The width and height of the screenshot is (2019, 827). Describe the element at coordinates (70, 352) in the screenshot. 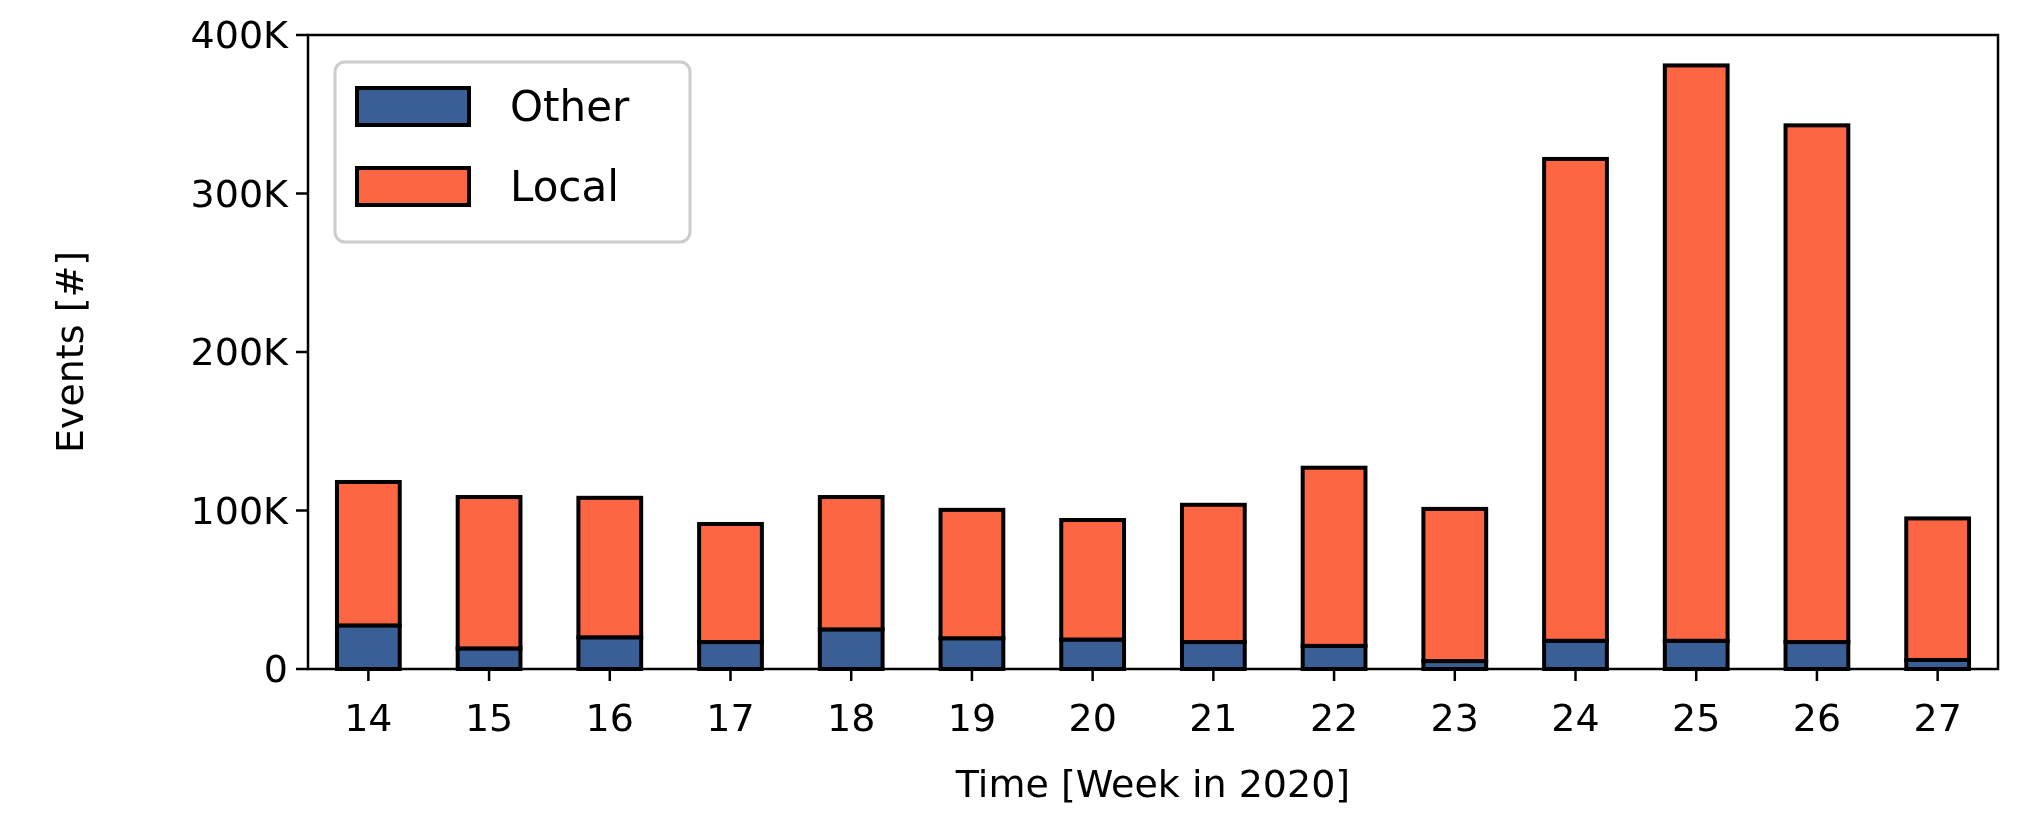

I see `y-axis-title: Events [#]` at that location.